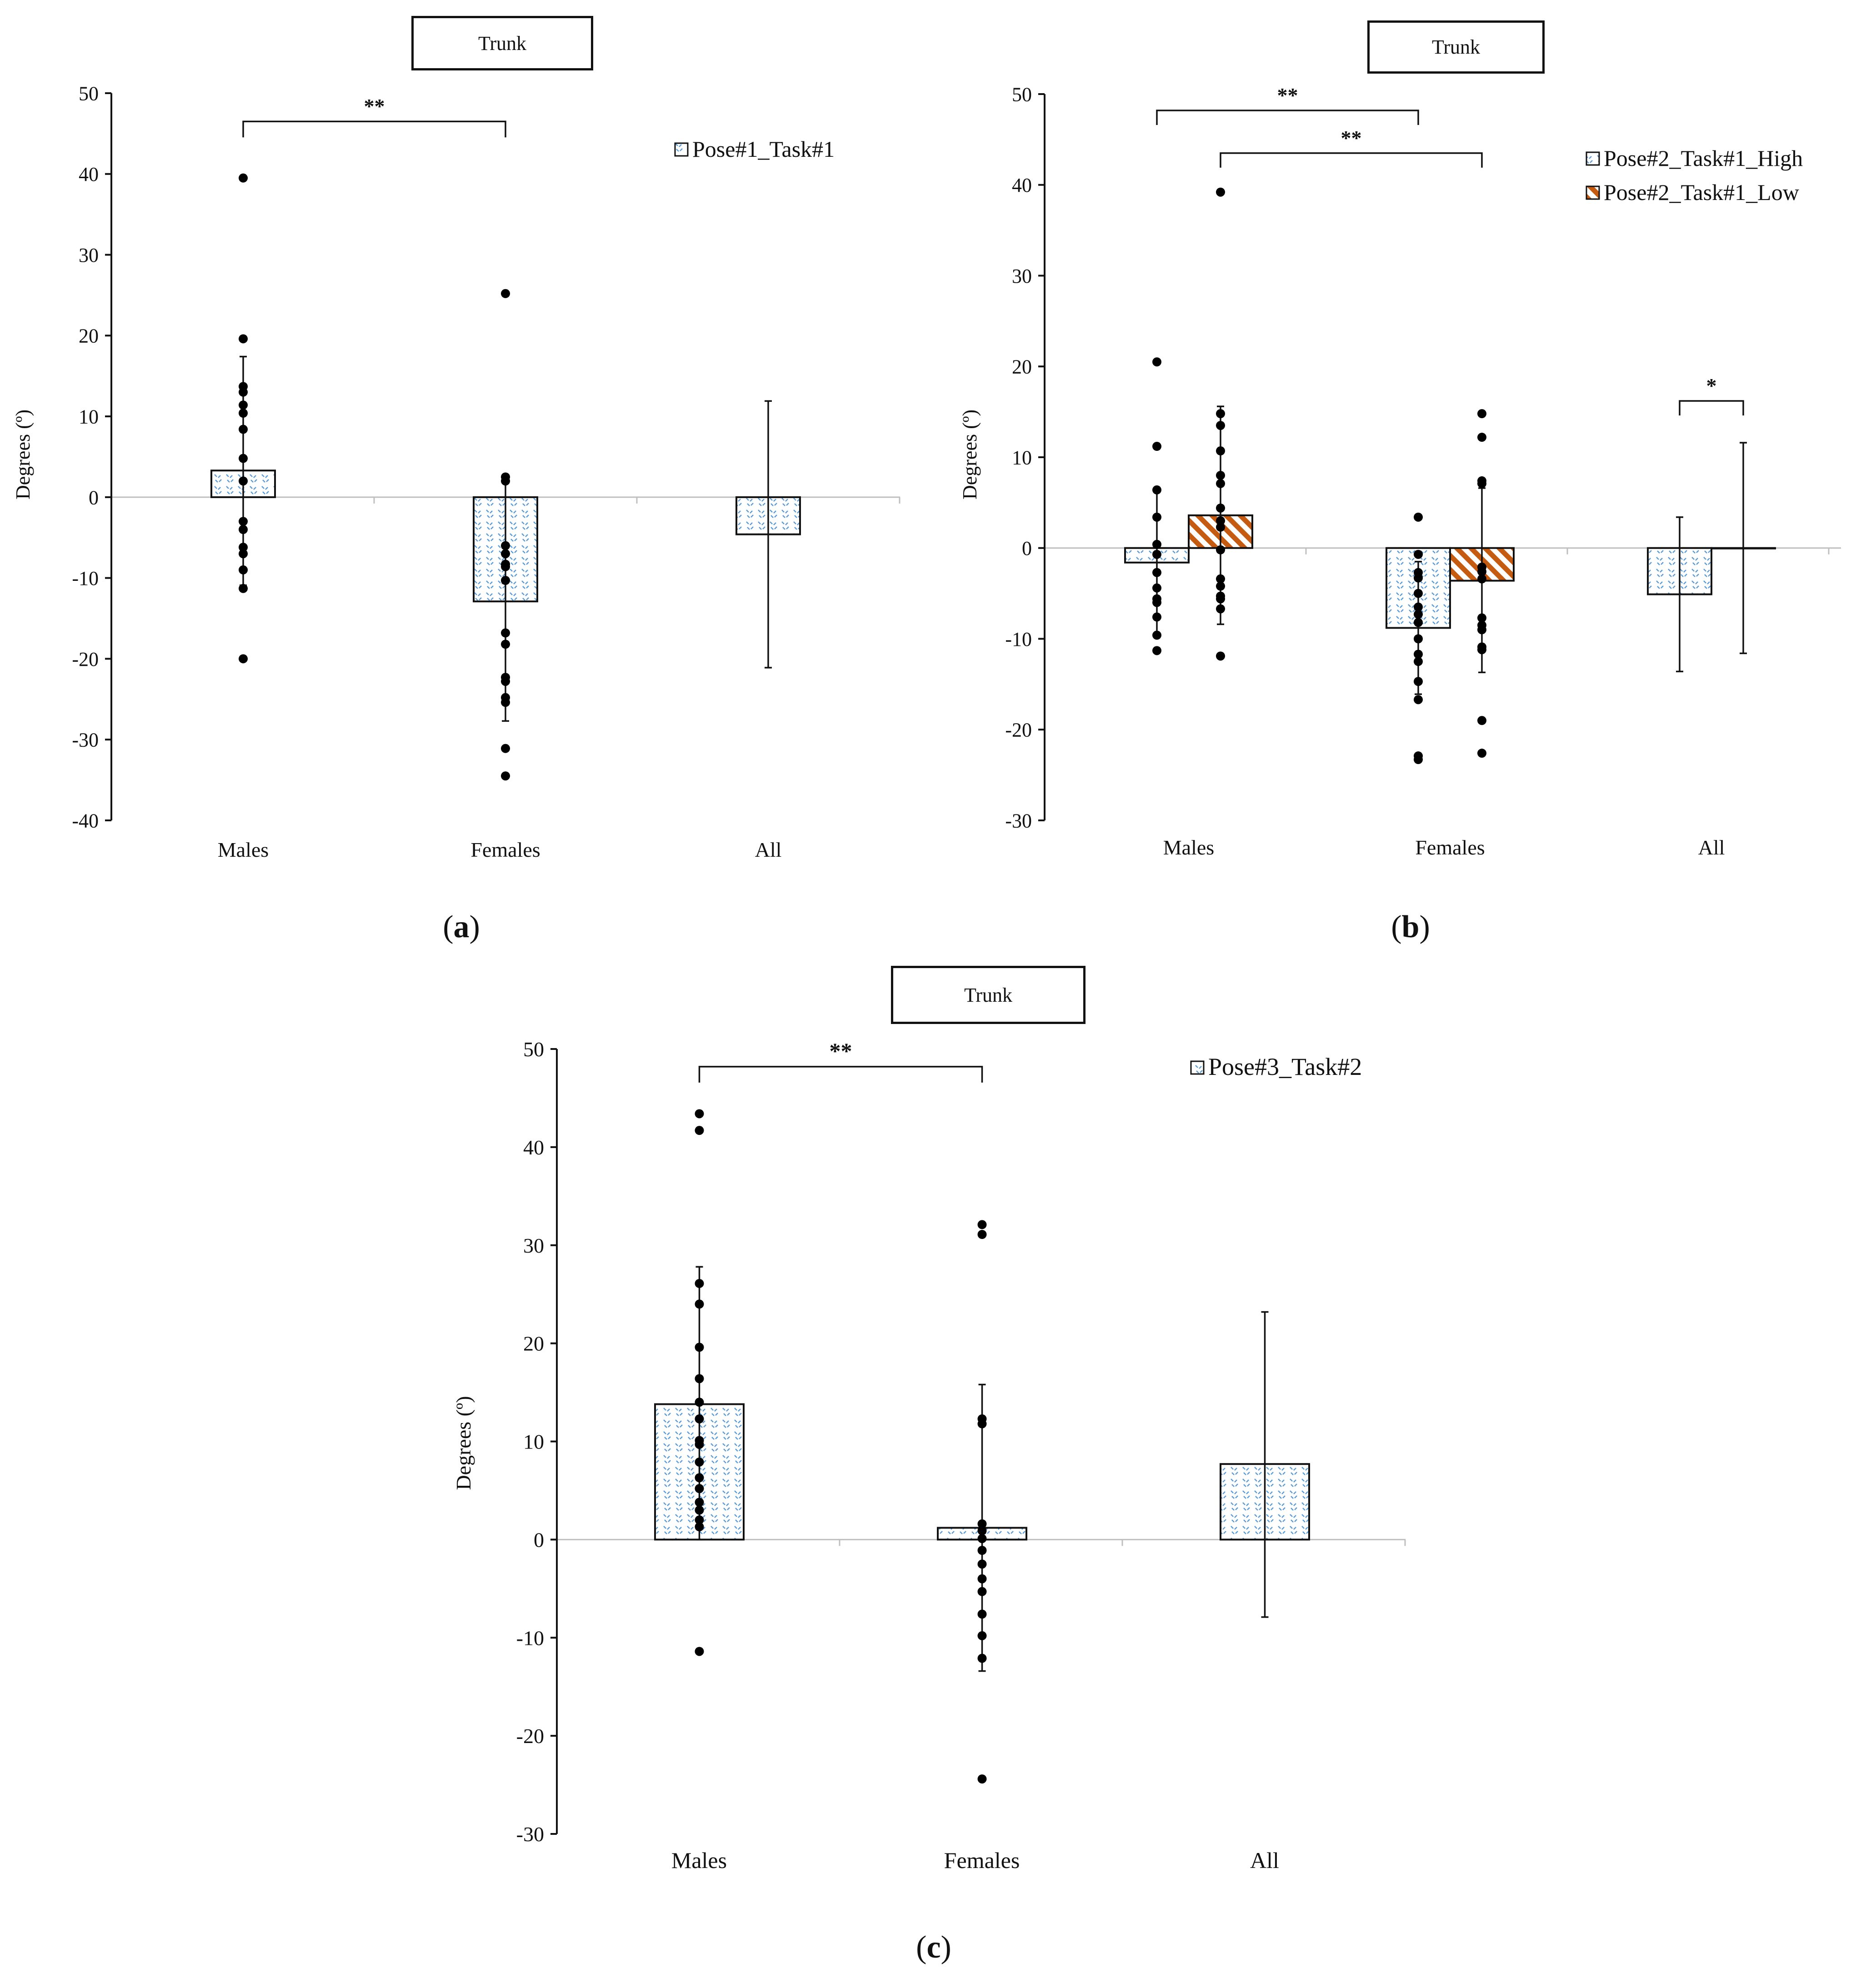 This screenshot has height=1988, width=1861. What do you see at coordinates (988, 995) in the screenshot?
I see `panel-c-title: Trunk` at bounding box center [988, 995].